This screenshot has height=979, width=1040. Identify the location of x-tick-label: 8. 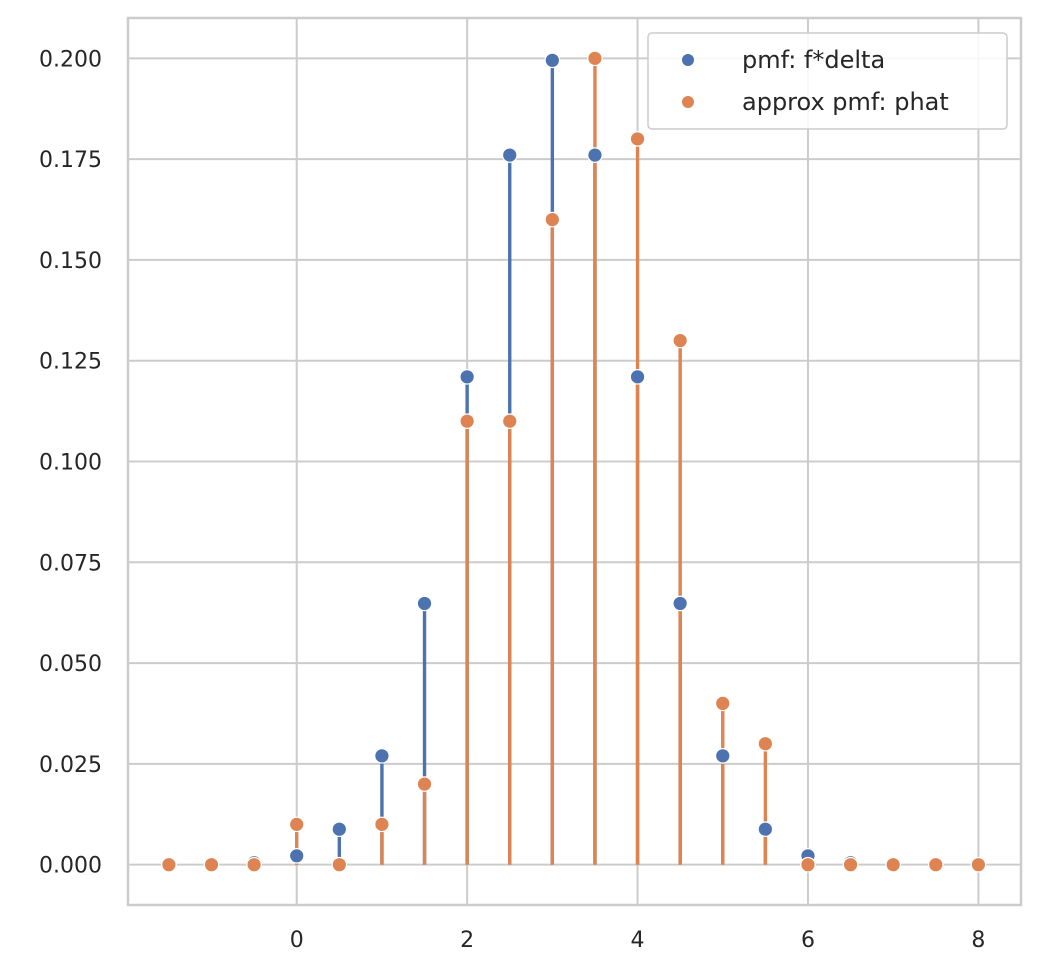
(978, 940).